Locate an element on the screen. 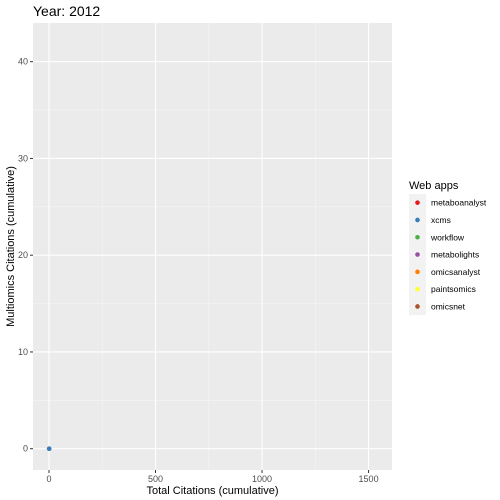 The height and width of the screenshot is (500, 500). x-axis-ticks: 0 500 1000 1500 is located at coordinates (212, 477).